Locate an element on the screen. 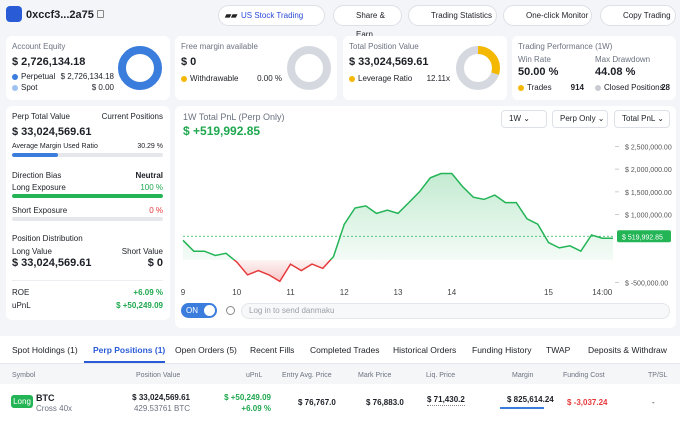 This screenshot has width=680, height=424. button-label: Copy Trading is located at coordinates (647, 15).